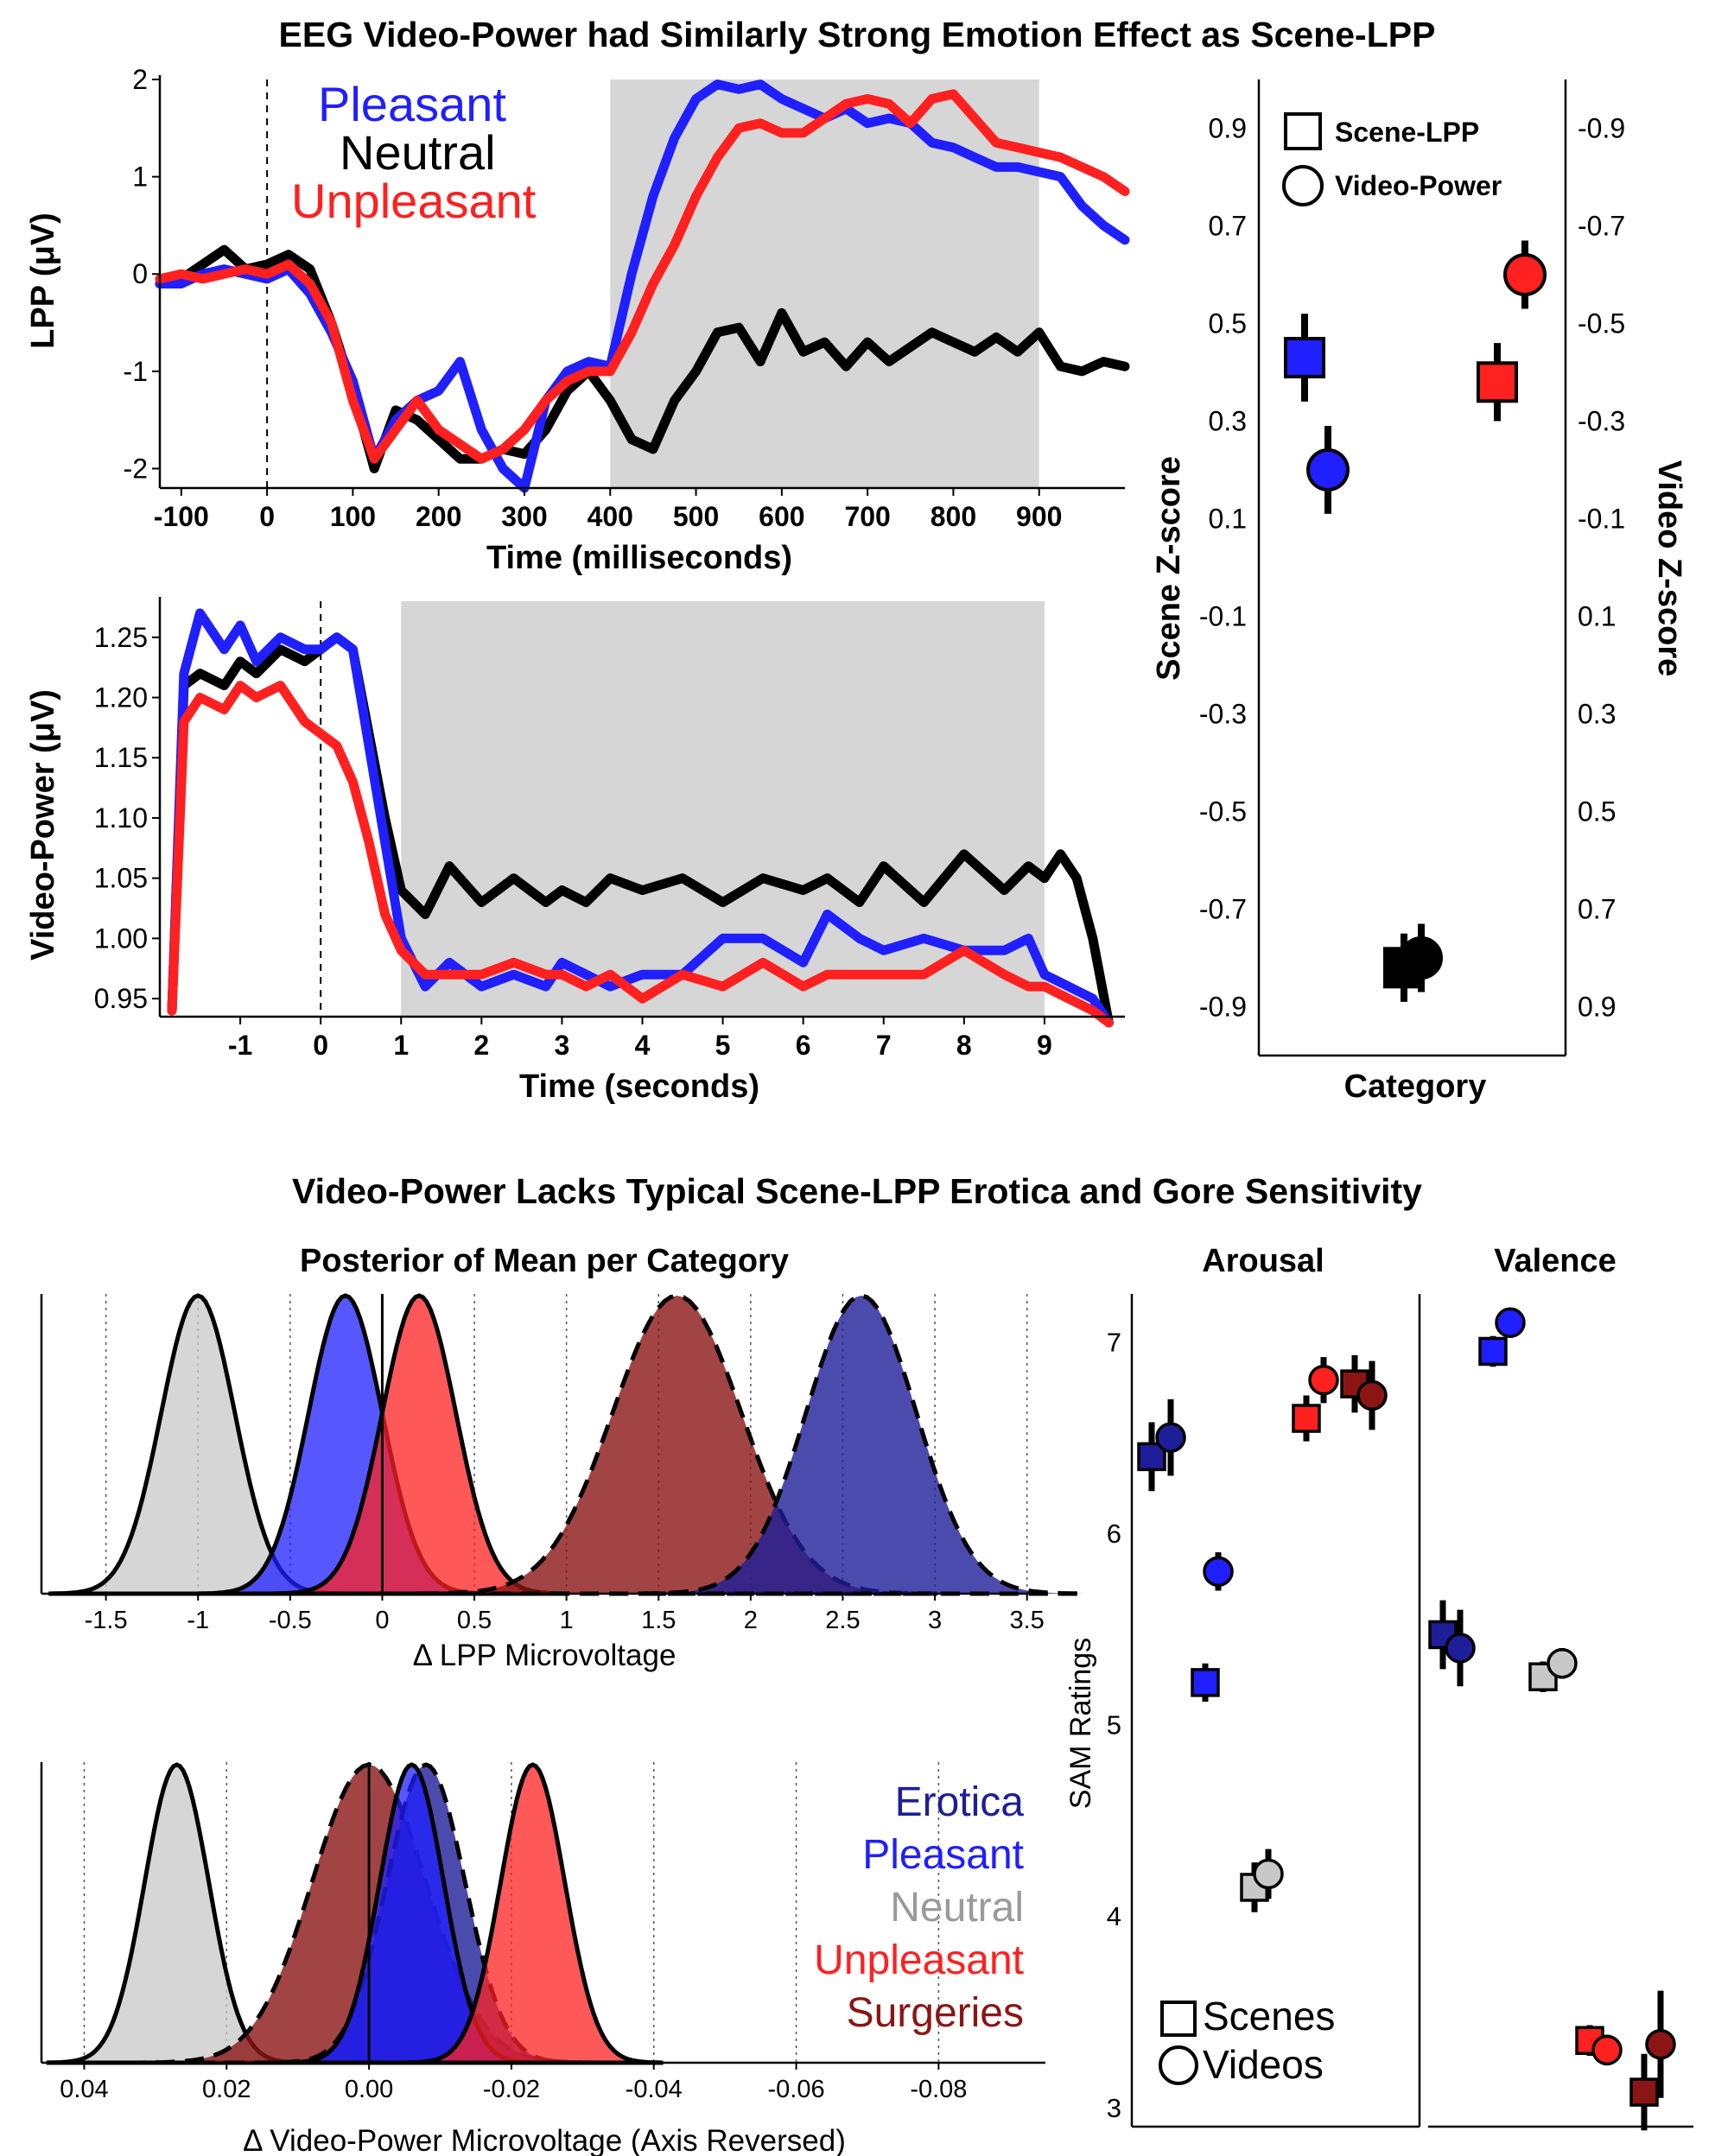  I want to click on x-tick-label: 3.5, so click(1027, 1621).